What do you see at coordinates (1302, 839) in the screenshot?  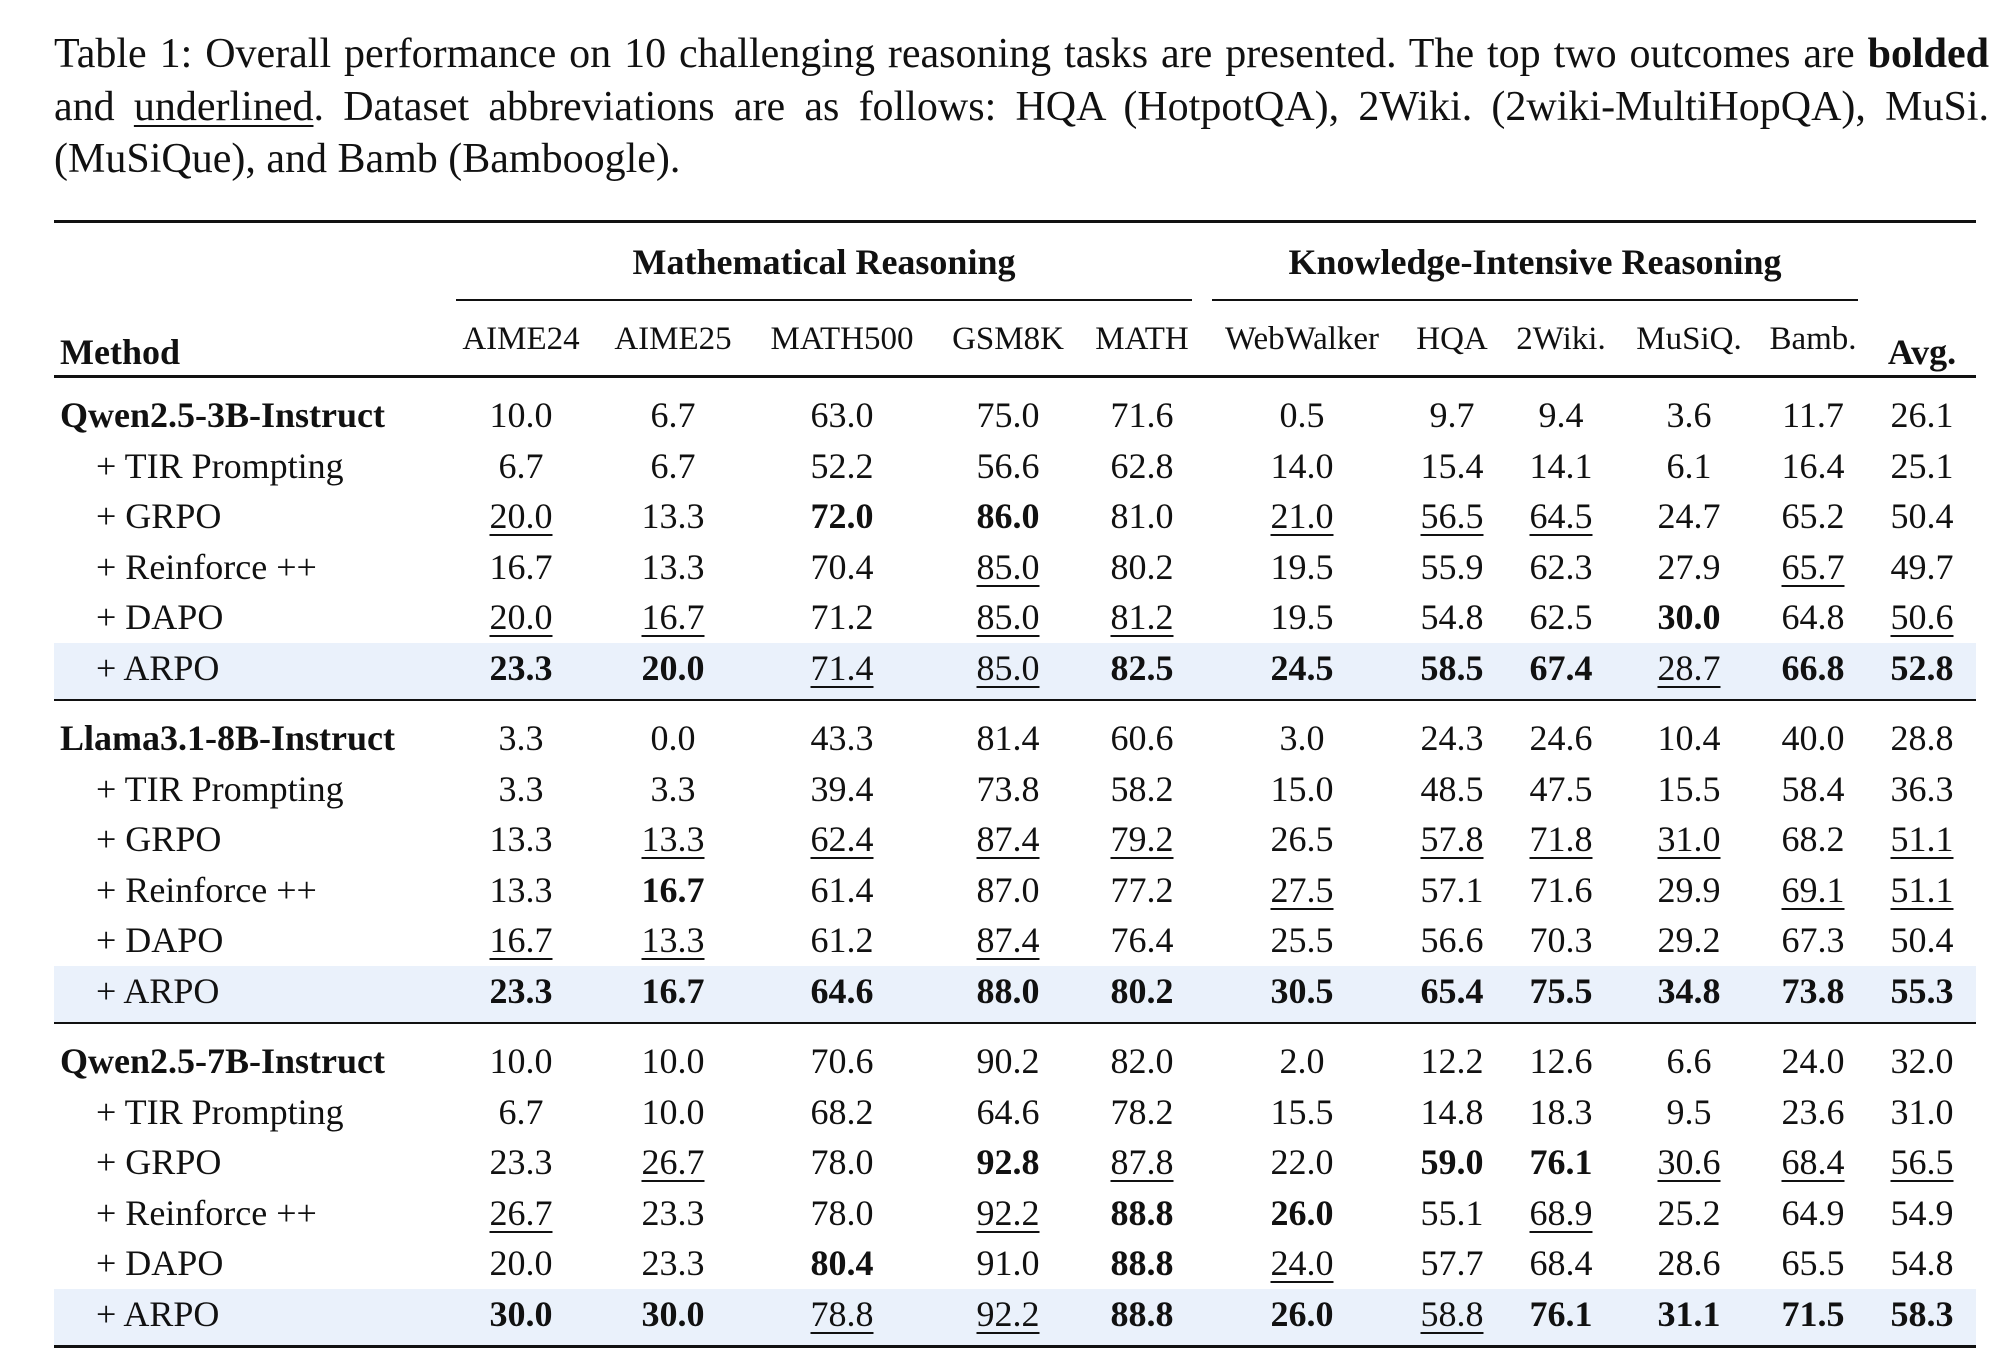 I see `table-cell: 26.5` at bounding box center [1302, 839].